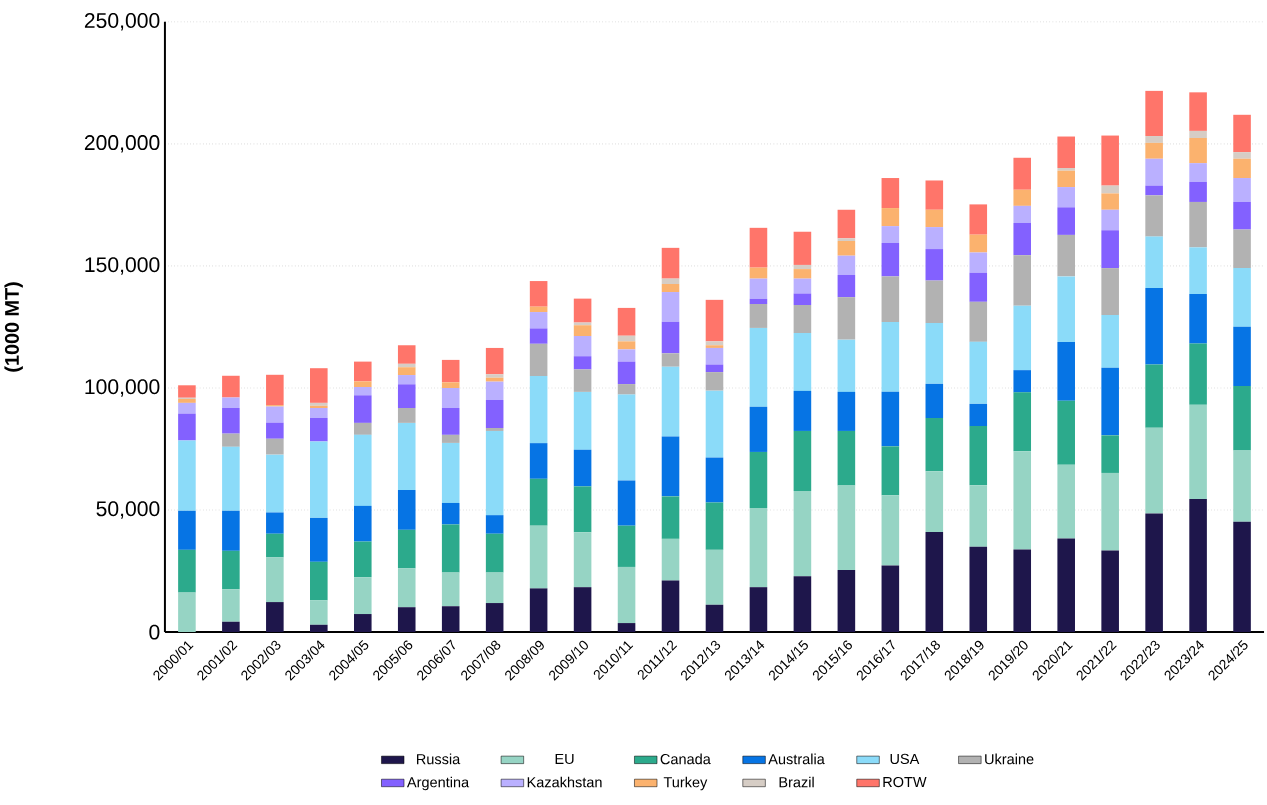 The height and width of the screenshot is (805, 1267). Describe the element at coordinates (905, 759) in the screenshot. I see `legend-label: USA` at that location.